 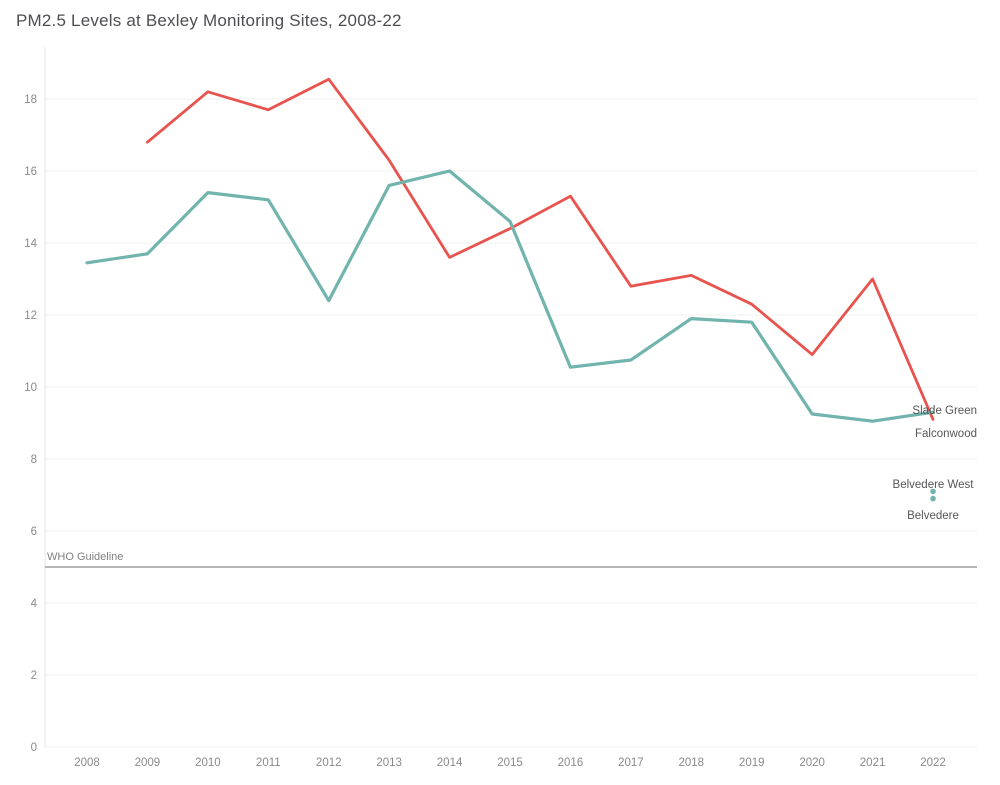 I want to click on y-tick-label-4: 4, so click(x=34, y=604).